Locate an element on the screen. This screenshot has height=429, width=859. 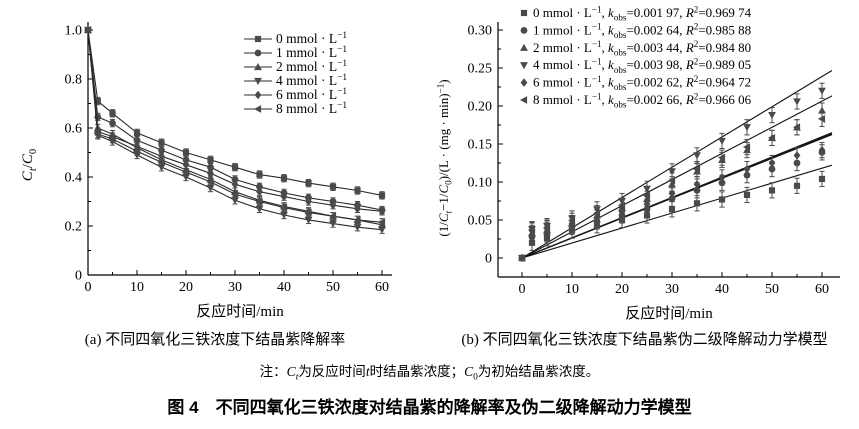
diamond-legend-marker is located at coordinates (258, 95).